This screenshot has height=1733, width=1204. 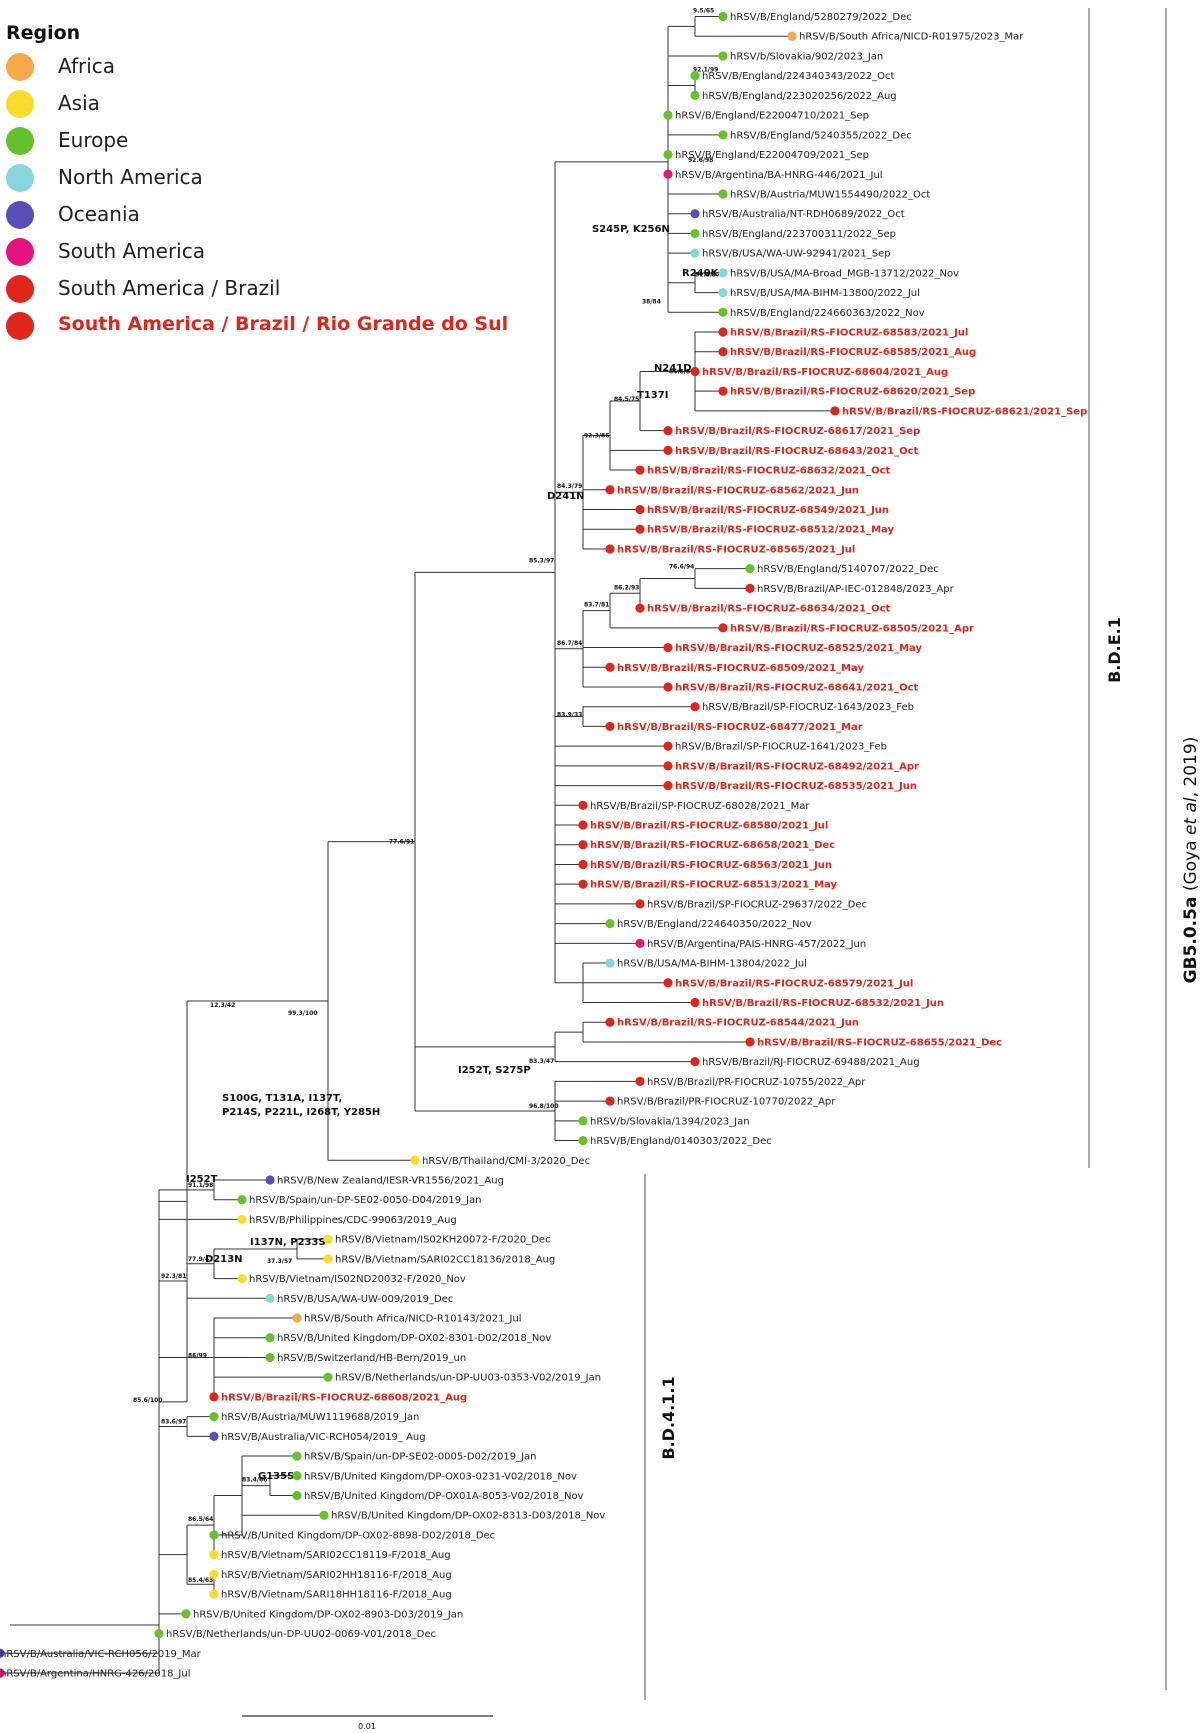 I want to click on tip-label: hRSV/B/Brazil/RS-FIOCRUZ-68617/2021_Sep, so click(x=797, y=431).